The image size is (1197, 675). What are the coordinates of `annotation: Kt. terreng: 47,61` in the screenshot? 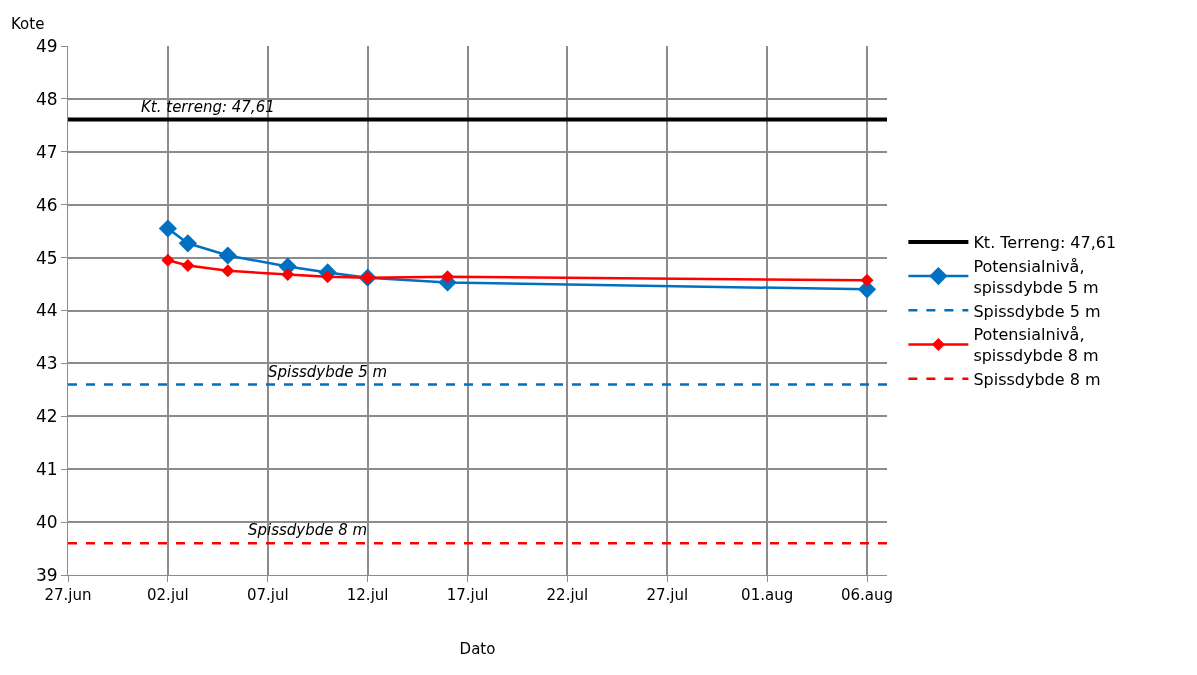 It's located at (208, 107).